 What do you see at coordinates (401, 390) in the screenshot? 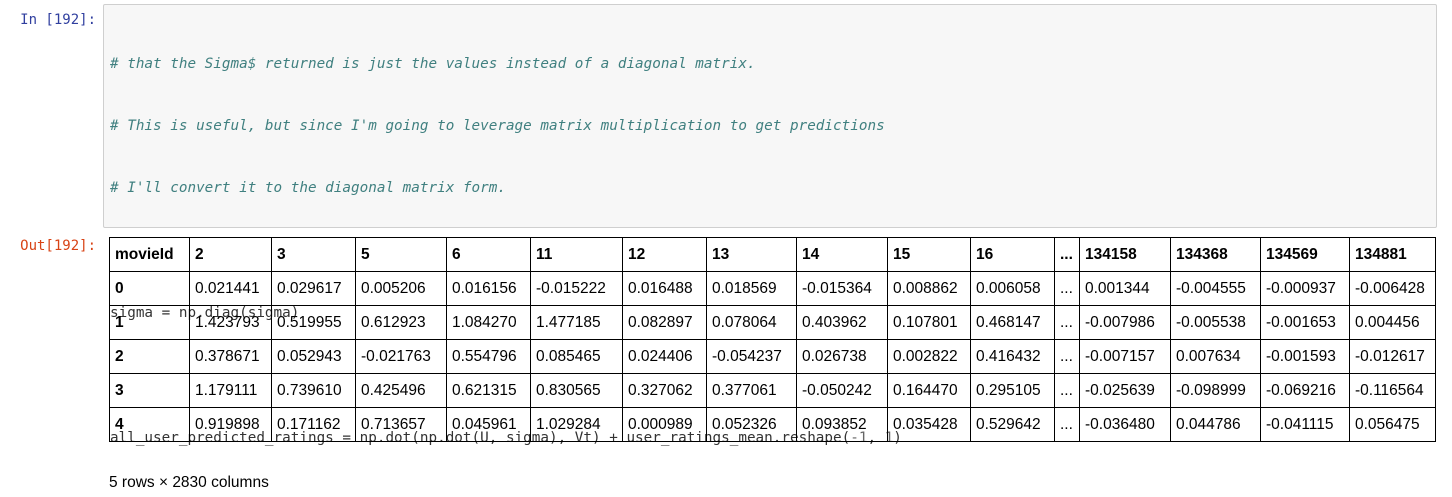
I see `table-cell: 0.425496` at bounding box center [401, 390].